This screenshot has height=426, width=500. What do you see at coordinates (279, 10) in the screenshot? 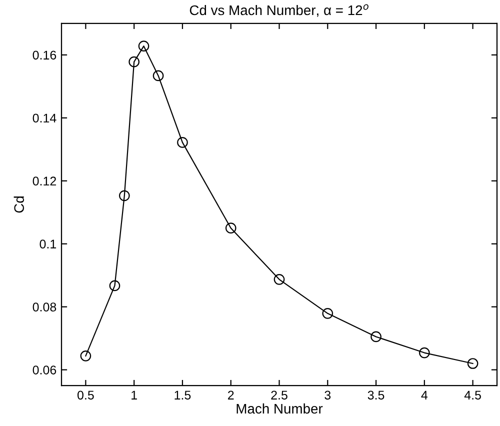
I see `chart-title: Cd vs Mach Number, α = 12$^{o}$` at bounding box center [279, 10].